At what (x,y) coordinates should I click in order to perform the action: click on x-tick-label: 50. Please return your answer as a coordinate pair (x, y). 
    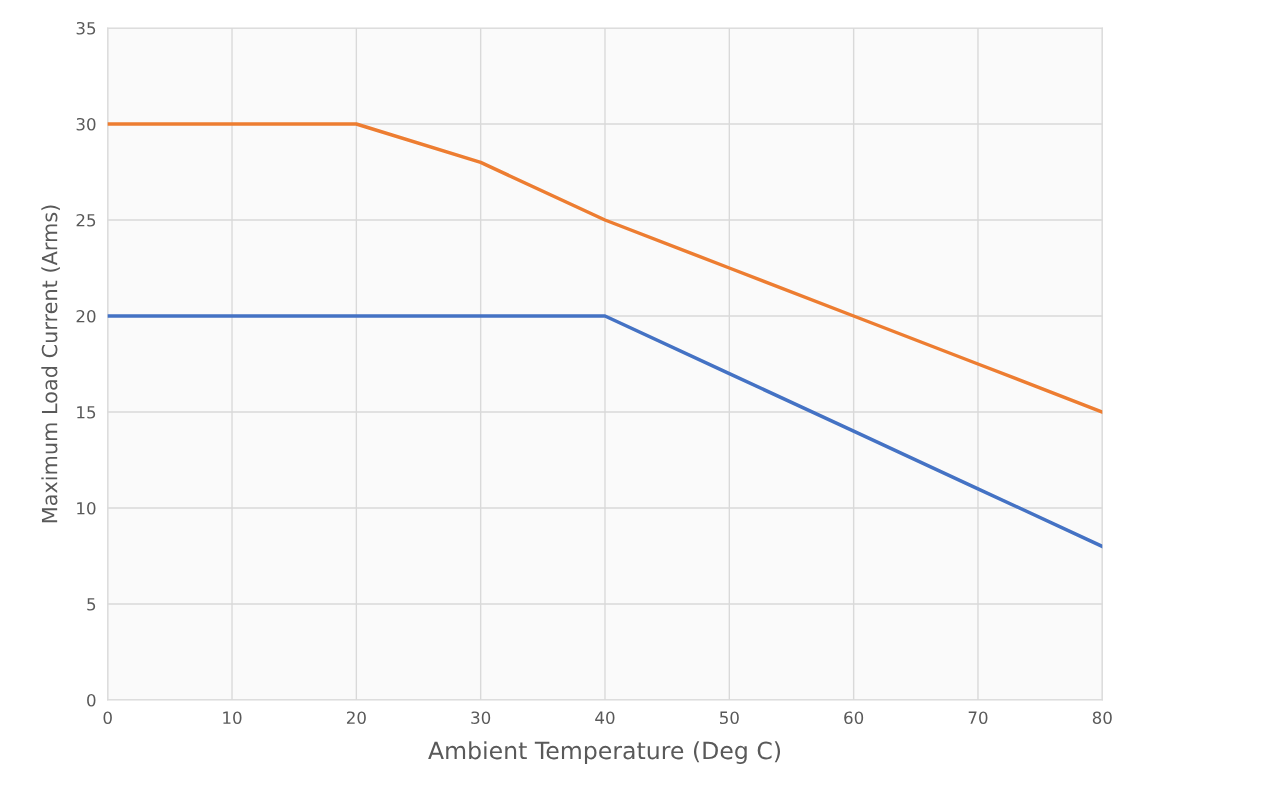
    Looking at the image, I should click on (729, 718).